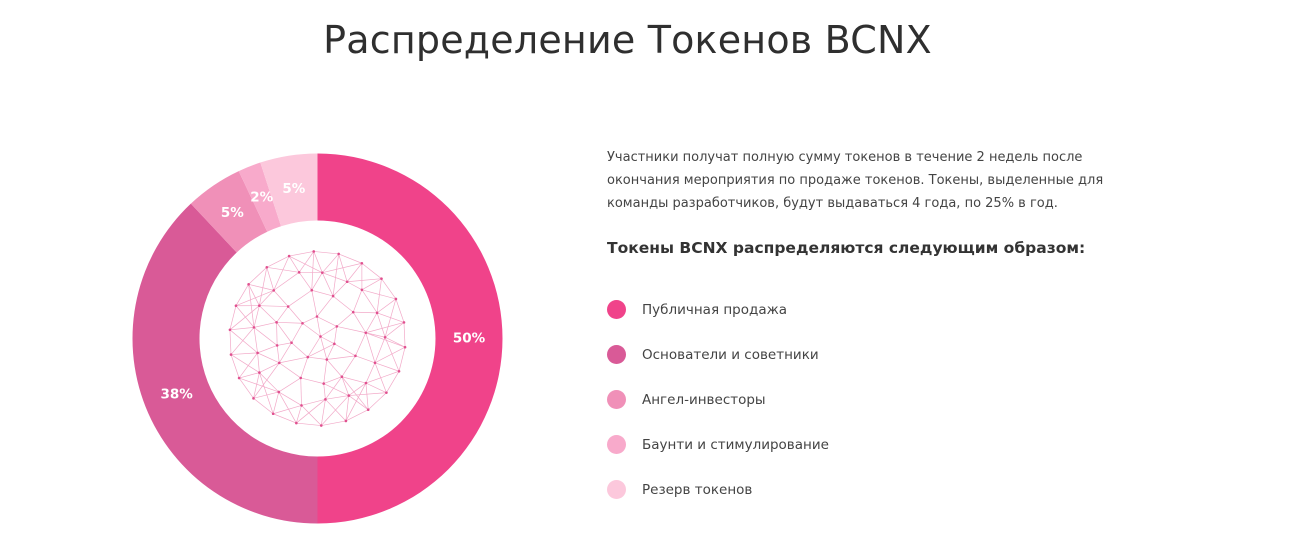 Image resolution: width=1300 pixels, height=551 pixels. I want to click on geodesic-sphere-graphic, so click(317, 338).